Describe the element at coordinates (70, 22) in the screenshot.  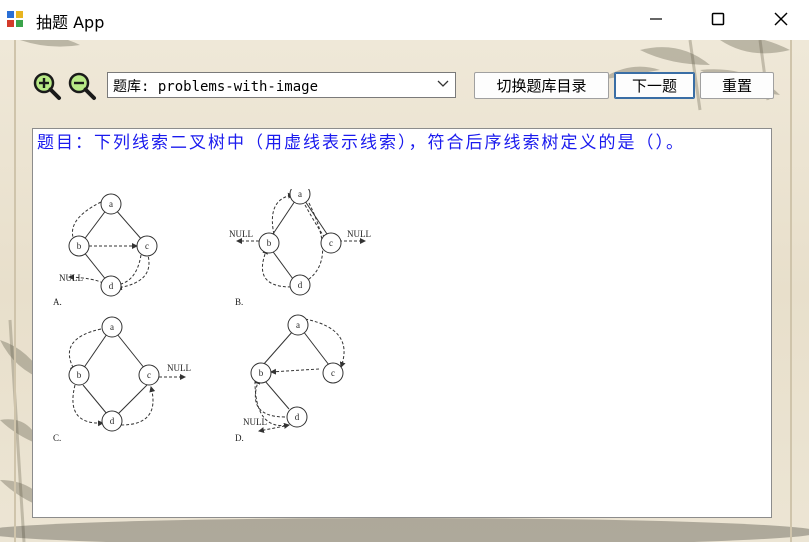
I see `window-title: 抽题 App` at that location.